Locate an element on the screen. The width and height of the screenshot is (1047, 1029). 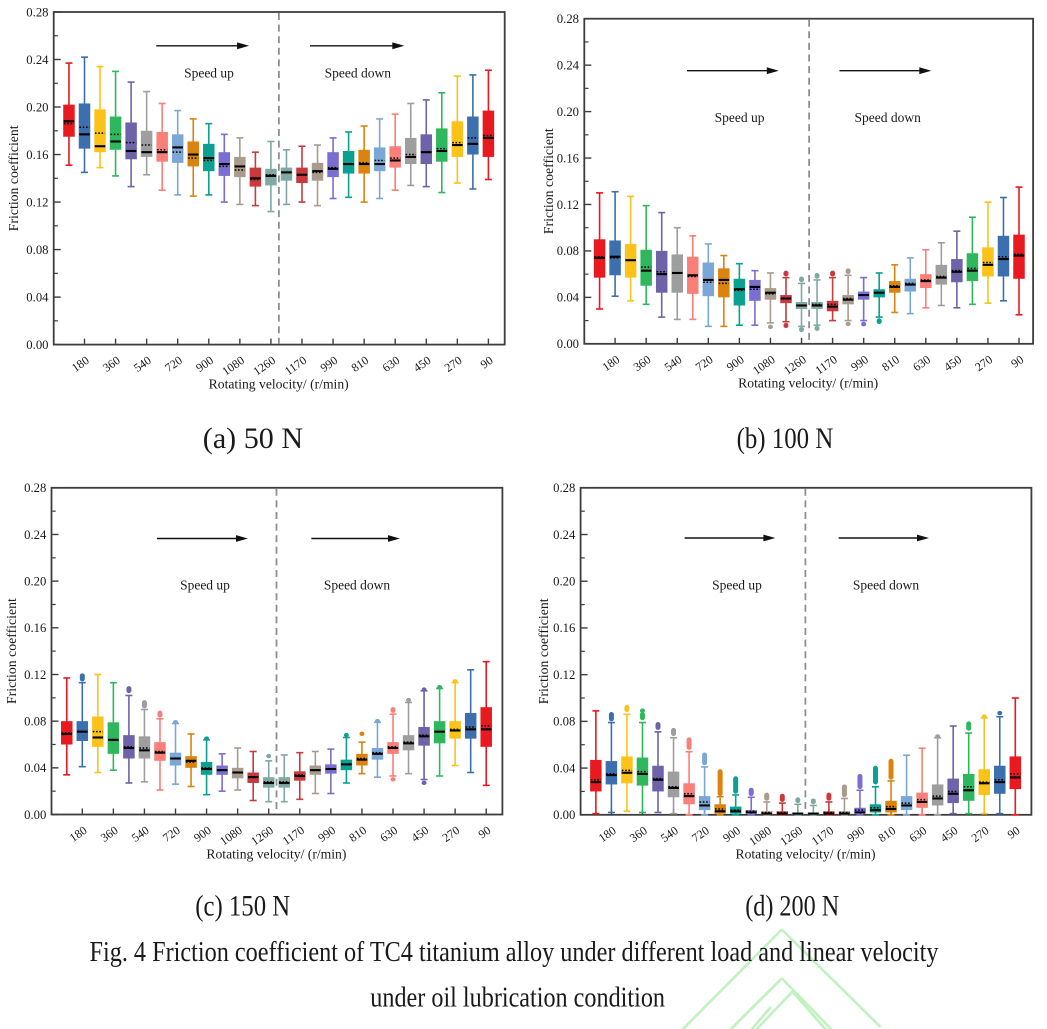
svg-text: (c) 150 N is located at coordinates (242, 906).